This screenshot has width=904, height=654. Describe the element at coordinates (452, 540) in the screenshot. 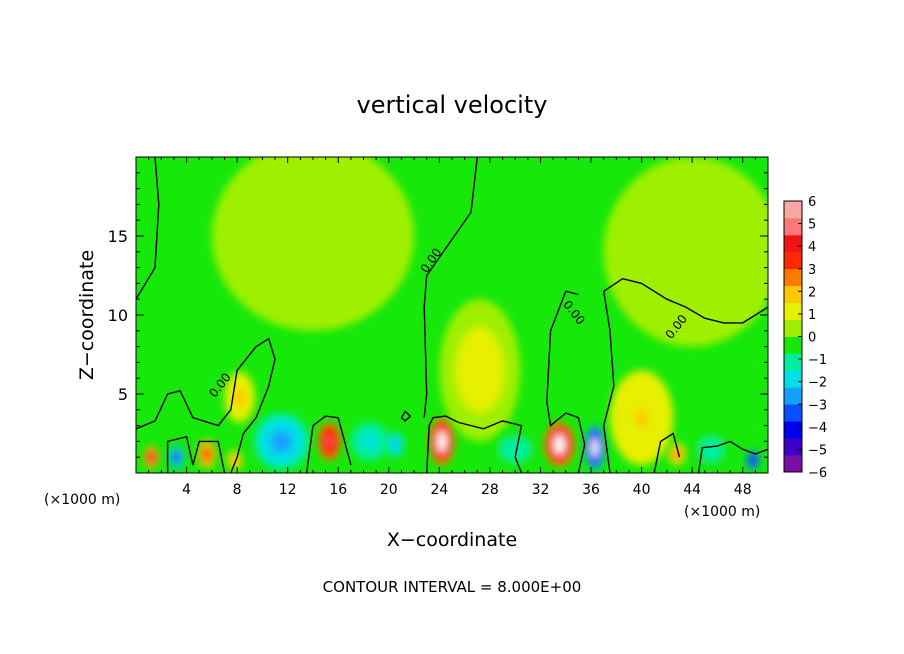

I see `x-axis-label: X−coordinate` at that location.